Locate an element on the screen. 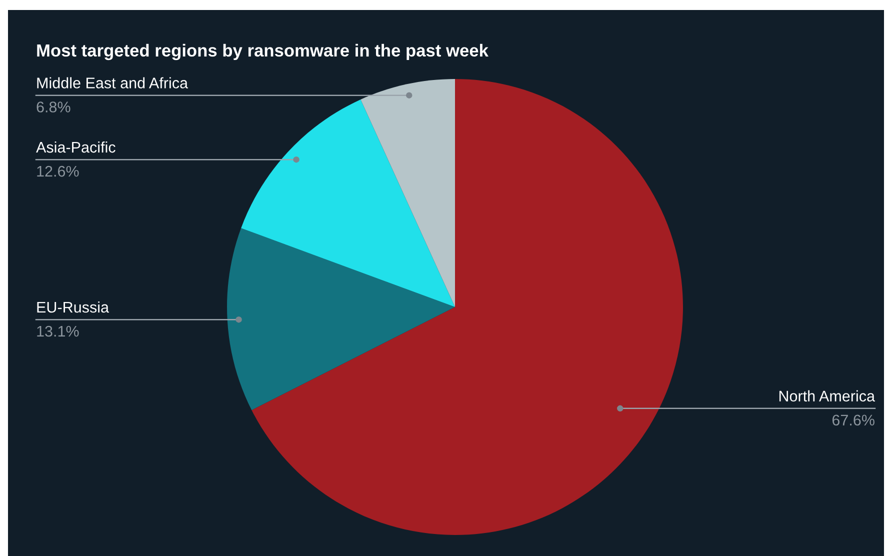 The height and width of the screenshot is (556, 888). data-label: 6.8% is located at coordinates (53, 107).